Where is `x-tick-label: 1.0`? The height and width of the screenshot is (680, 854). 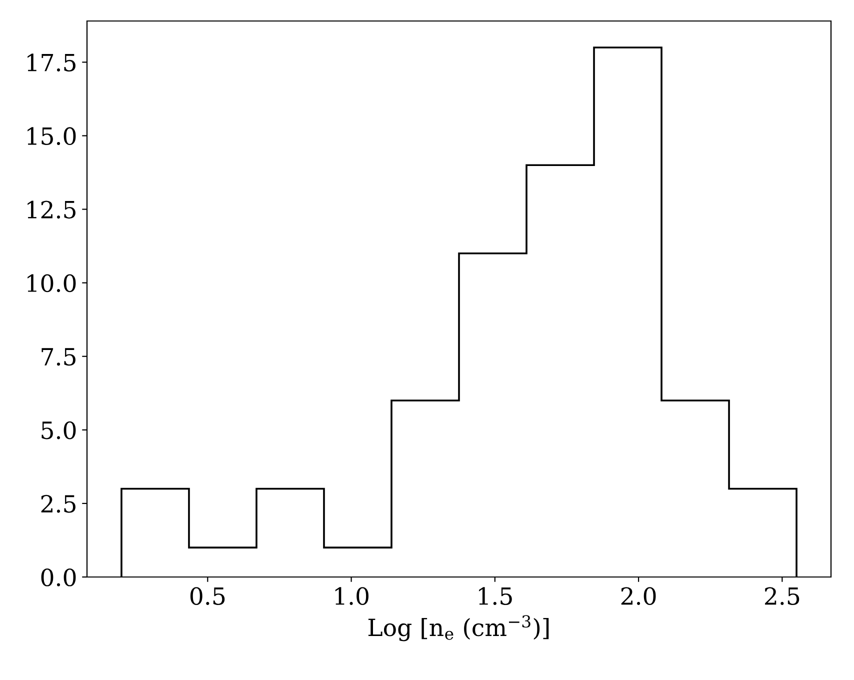 x-tick-label: 1.0 is located at coordinates (351, 596).